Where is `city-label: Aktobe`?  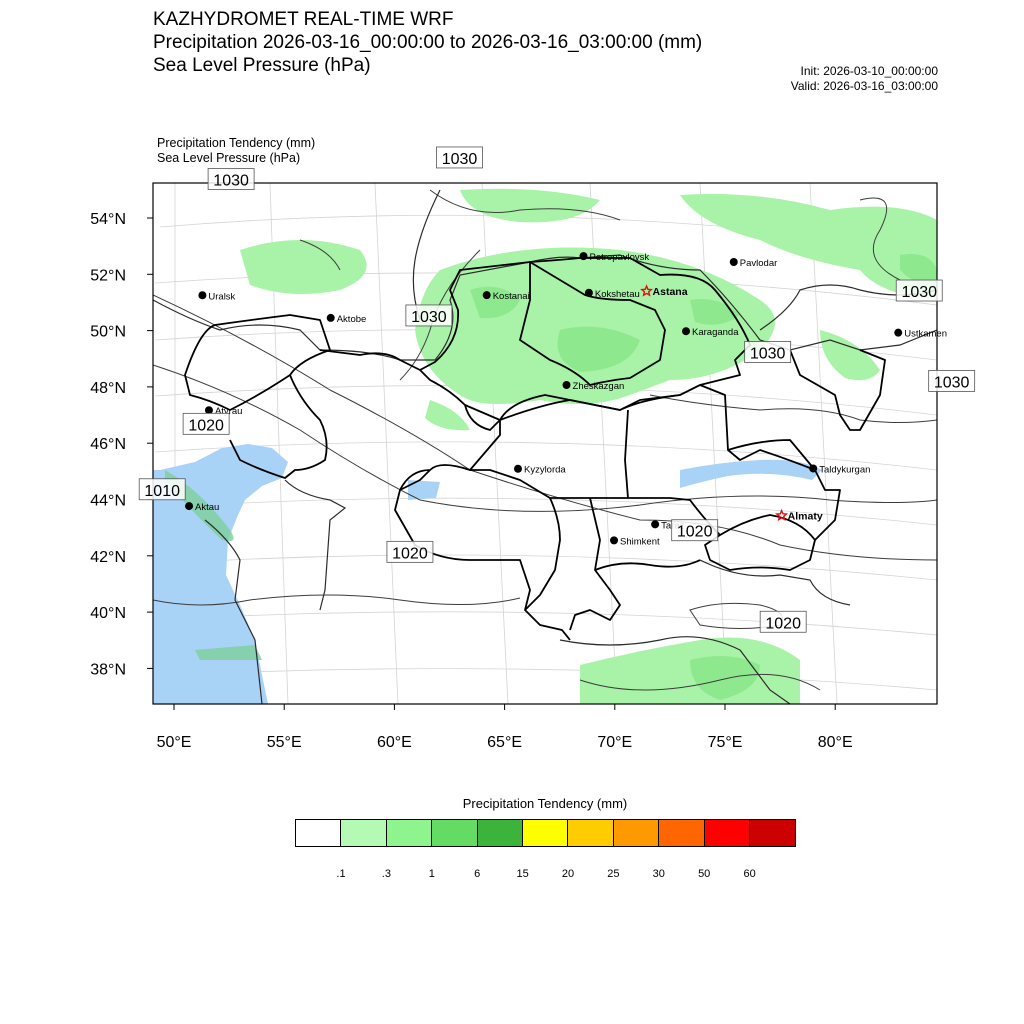
city-label: Aktobe is located at coordinates (352, 319).